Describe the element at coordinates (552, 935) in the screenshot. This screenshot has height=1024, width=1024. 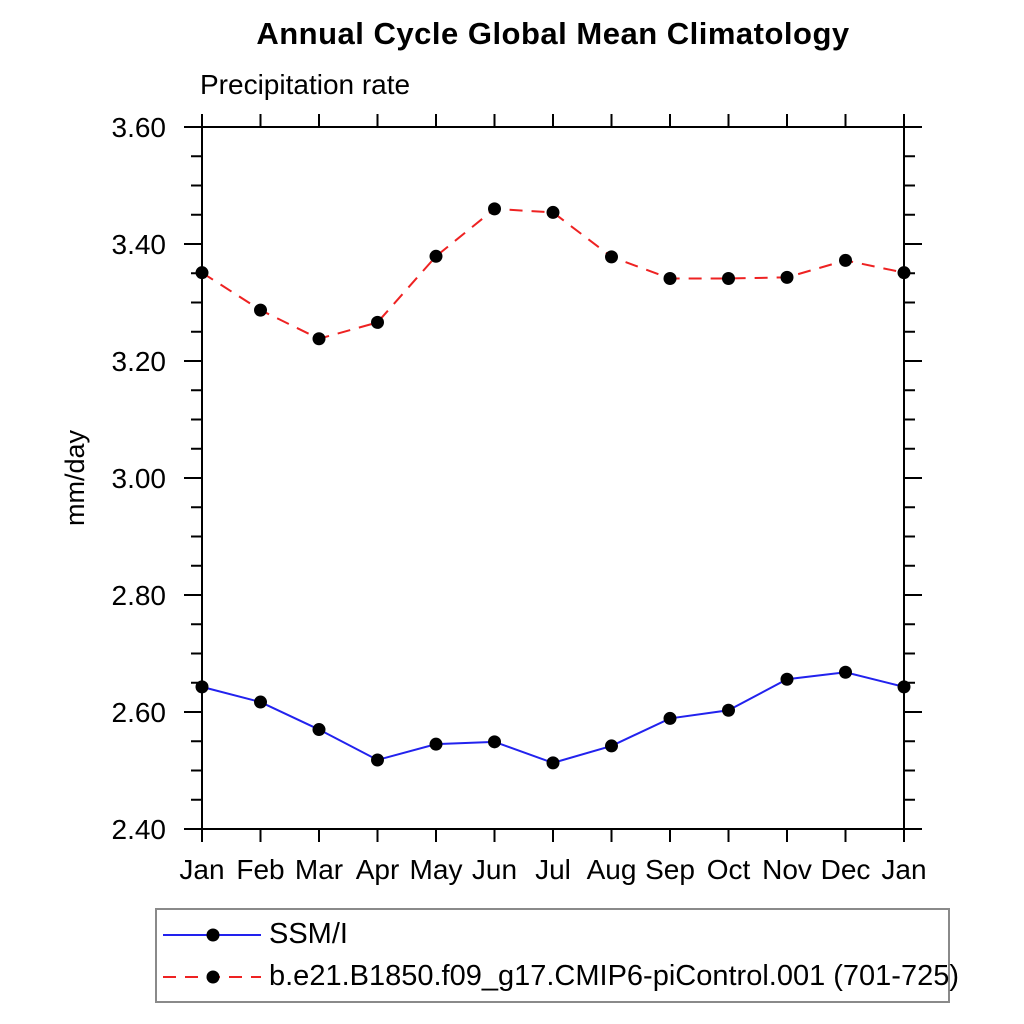
I see `legend-item-ssmi: SSM/I` at that location.